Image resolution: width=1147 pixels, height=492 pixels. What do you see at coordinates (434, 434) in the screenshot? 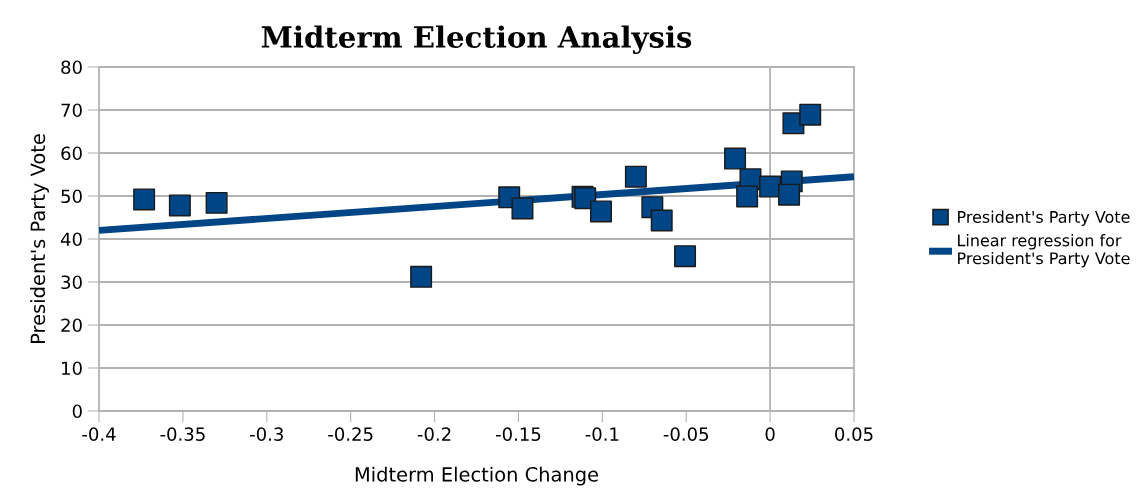
I see `x-tick-label: -0.2` at bounding box center [434, 434].